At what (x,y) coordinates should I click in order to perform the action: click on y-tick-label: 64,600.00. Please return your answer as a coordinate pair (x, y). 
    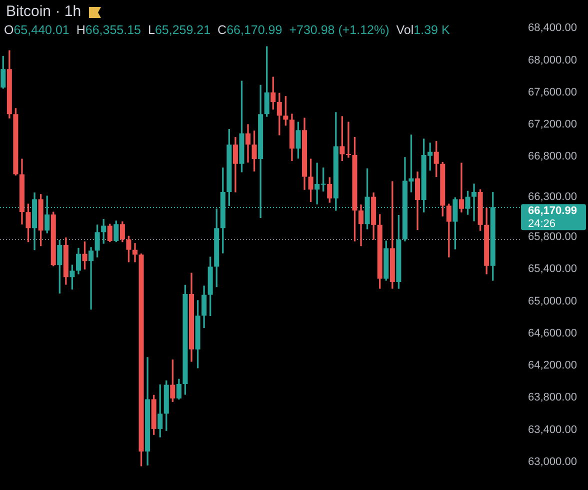
    Looking at the image, I should click on (552, 333).